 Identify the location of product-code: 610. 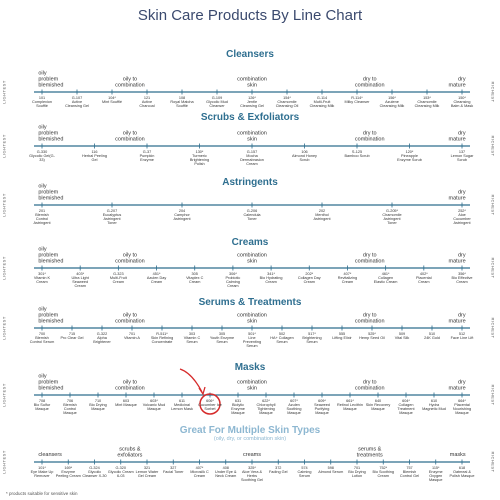
(434, 401).